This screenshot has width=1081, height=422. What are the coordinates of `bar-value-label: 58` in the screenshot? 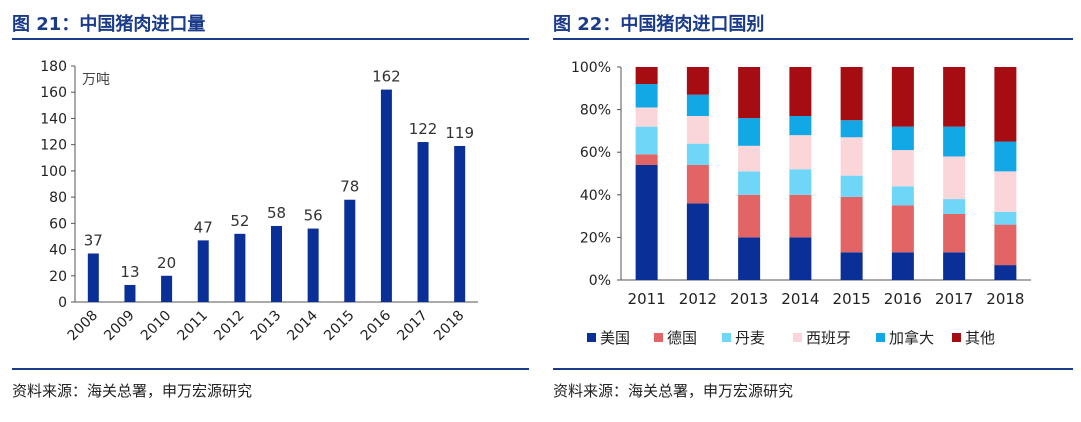 It's located at (276, 213).